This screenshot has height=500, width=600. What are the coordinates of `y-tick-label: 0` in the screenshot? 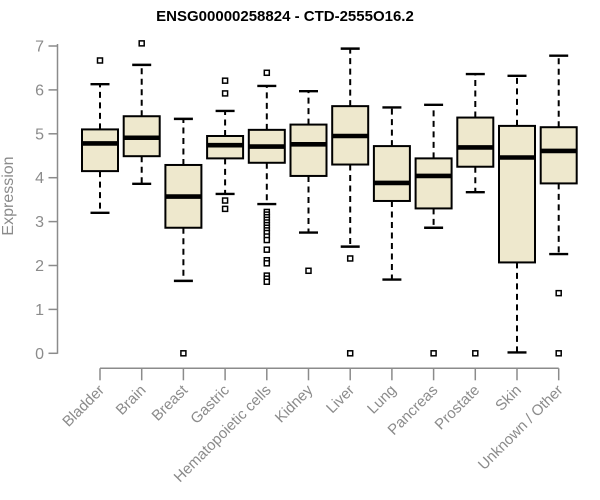 It's located at (39, 354).